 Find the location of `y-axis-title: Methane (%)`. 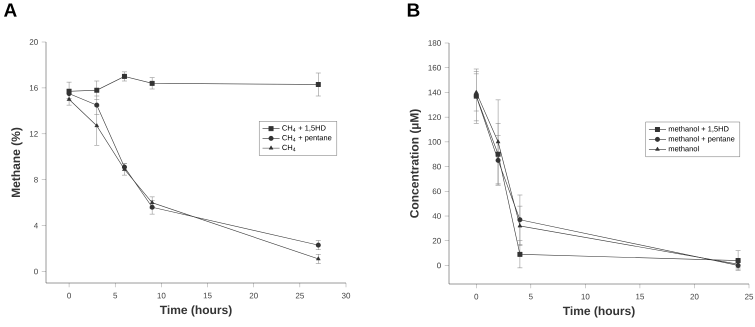

y-axis-title: Methane (%) is located at coordinates (16, 163).